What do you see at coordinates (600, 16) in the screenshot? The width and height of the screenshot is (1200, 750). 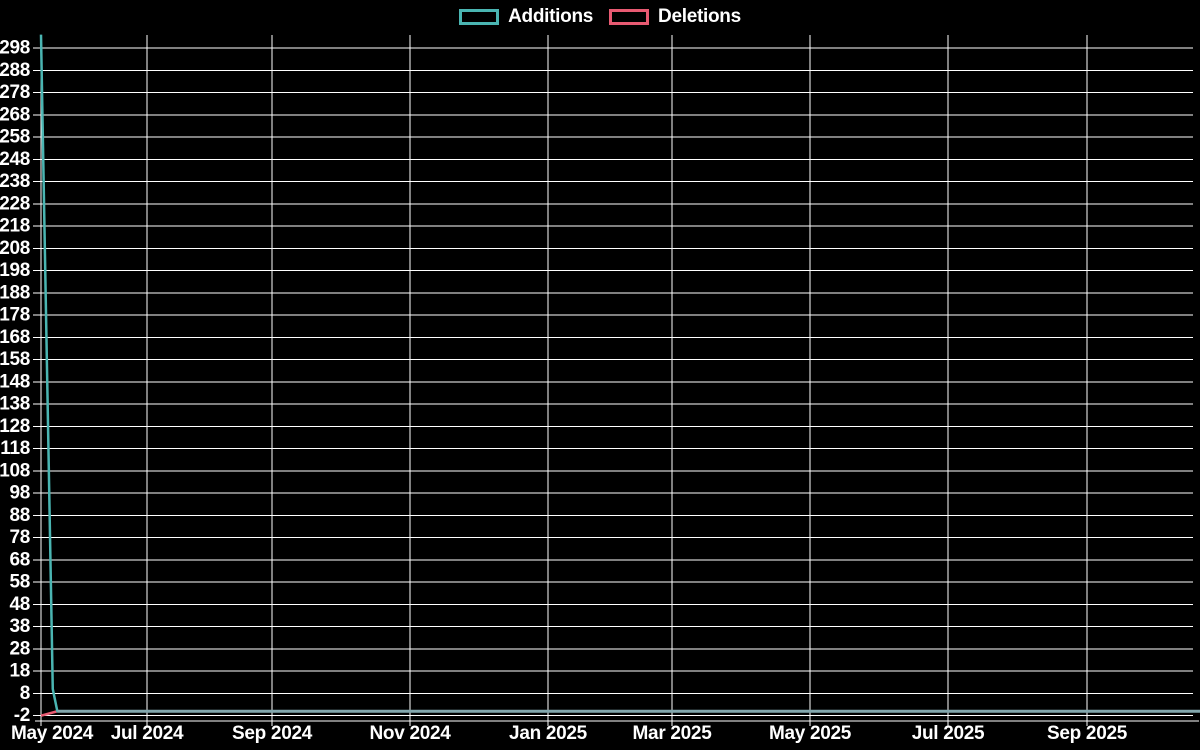 I see `chart-legend: Additions Deletions` at bounding box center [600, 16].